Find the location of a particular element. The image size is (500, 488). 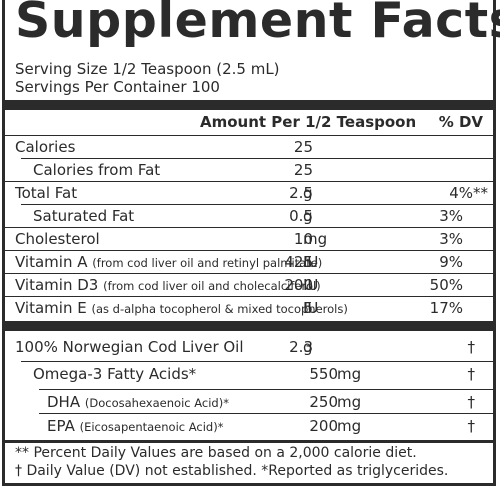

ingredient-row-cod-liver-oil: 100% Norwegian Cod Liver Oil 2.3 g † is located at coordinates (249, 346).